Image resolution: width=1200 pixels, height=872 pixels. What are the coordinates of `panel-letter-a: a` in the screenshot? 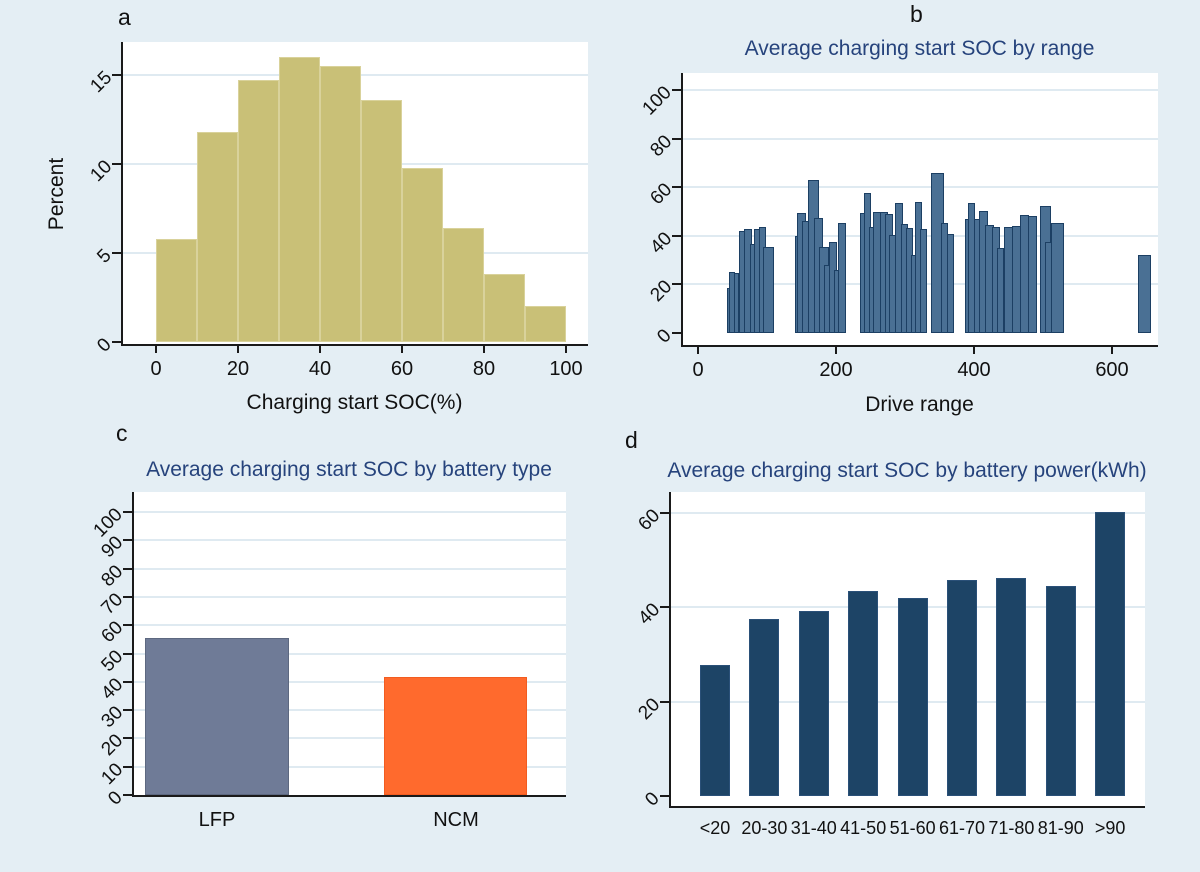 It's located at (124, 17).